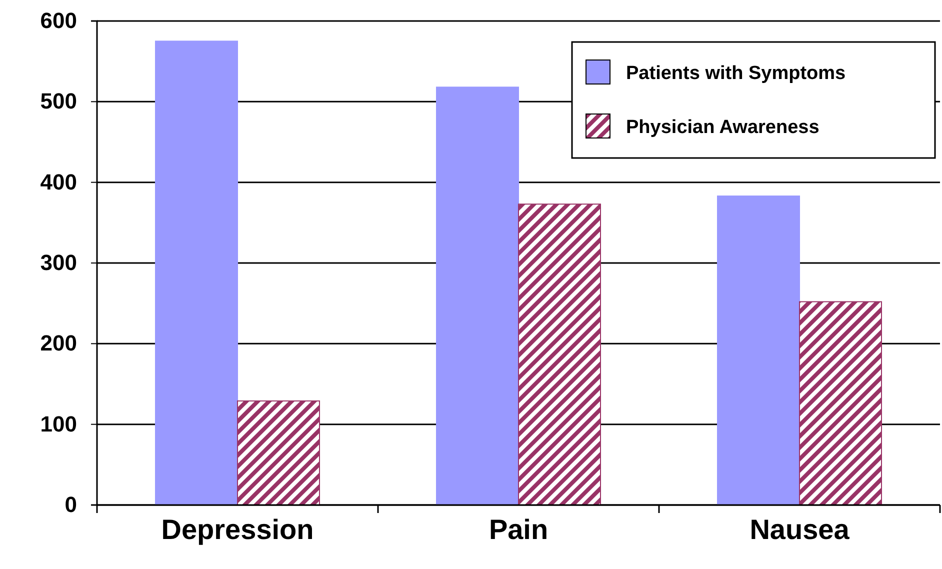 Image resolution: width=942 pixels, height=569 pixels. What do you see at coordinates (70, 505) in the screenshot?
I see `y-tick-label: 0` at bounding box center [70, 505].